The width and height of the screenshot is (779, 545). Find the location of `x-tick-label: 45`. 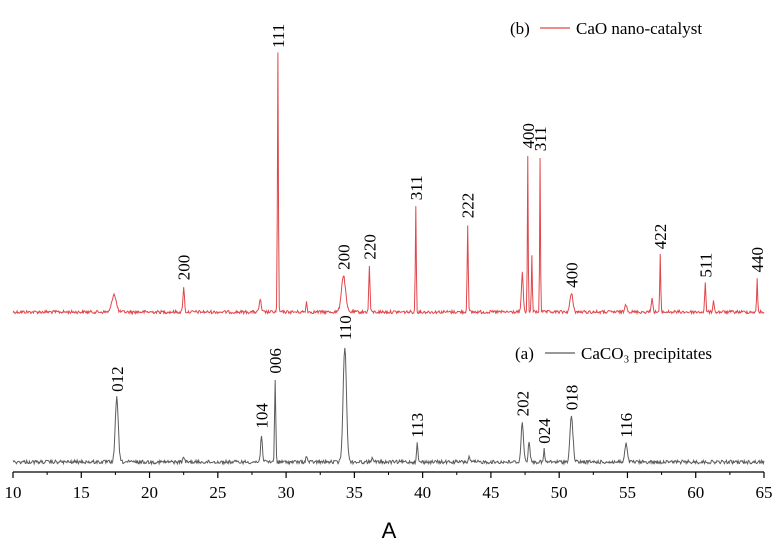

x-tick-label: 45 is located at coordinates (490, 492).